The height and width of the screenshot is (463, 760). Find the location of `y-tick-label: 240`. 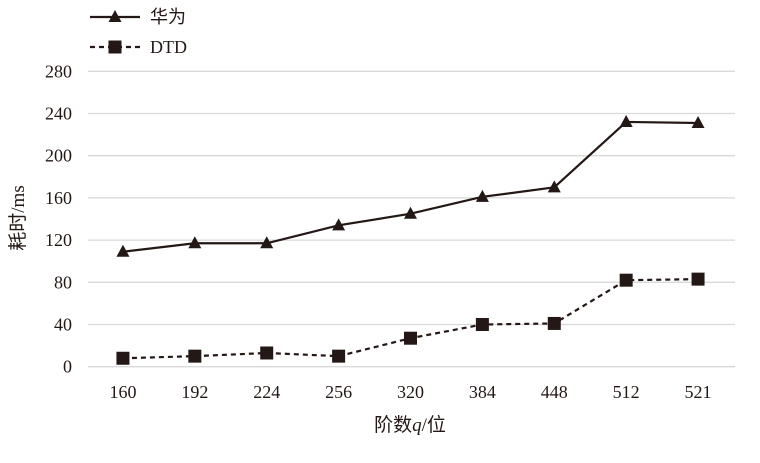

y-tick-label: 240 is located at coordinates (58, 114).